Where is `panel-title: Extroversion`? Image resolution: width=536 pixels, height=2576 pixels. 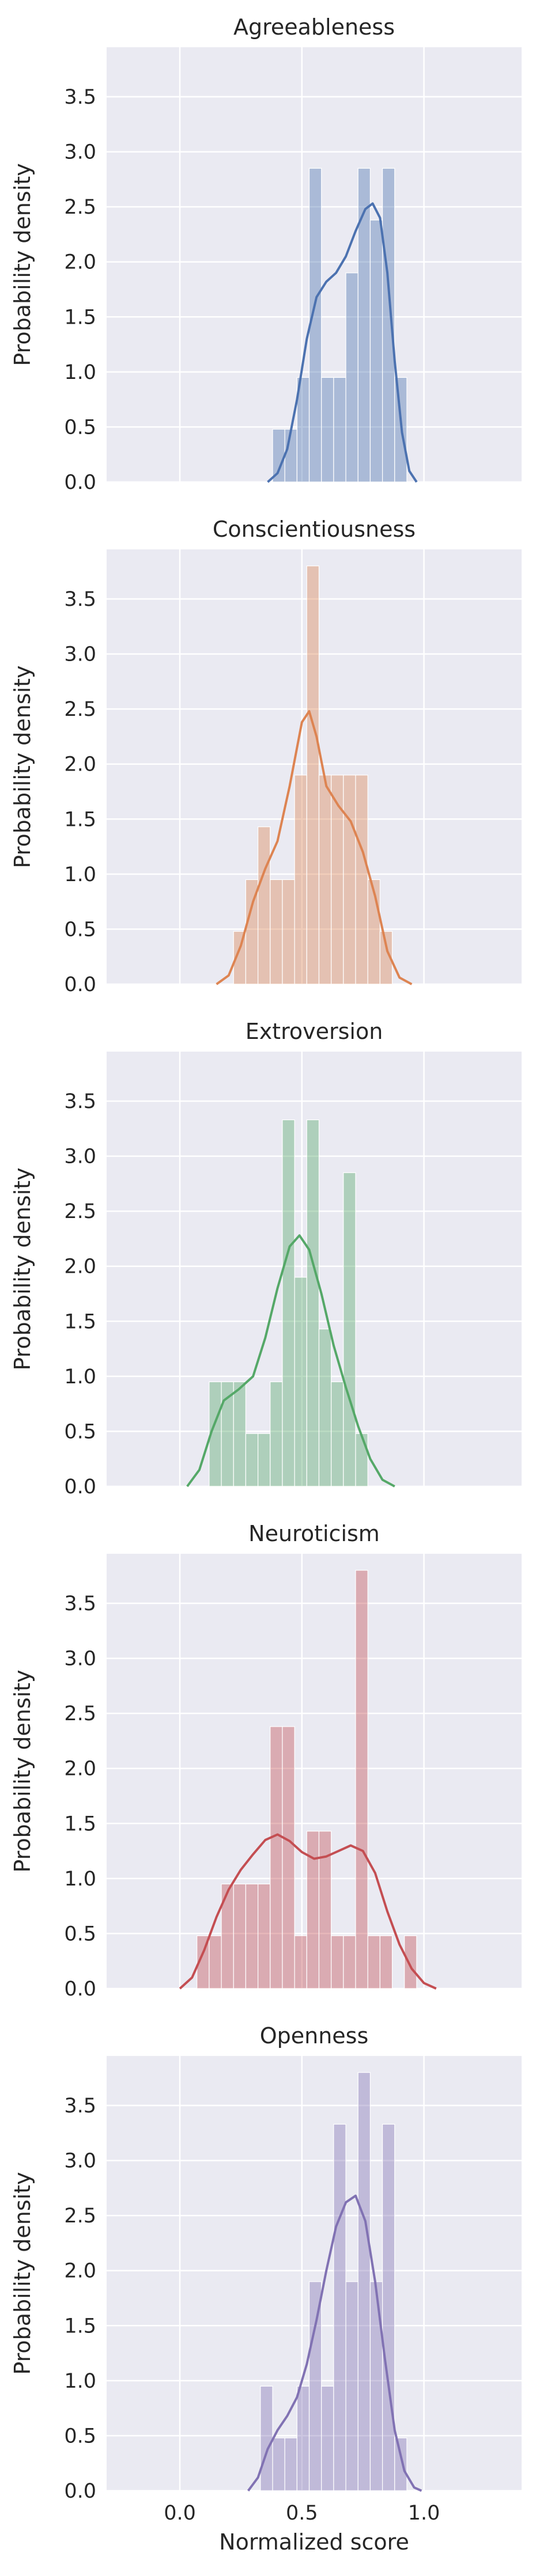 panel-title: Extroversion is located at coordinates (314, 1031).